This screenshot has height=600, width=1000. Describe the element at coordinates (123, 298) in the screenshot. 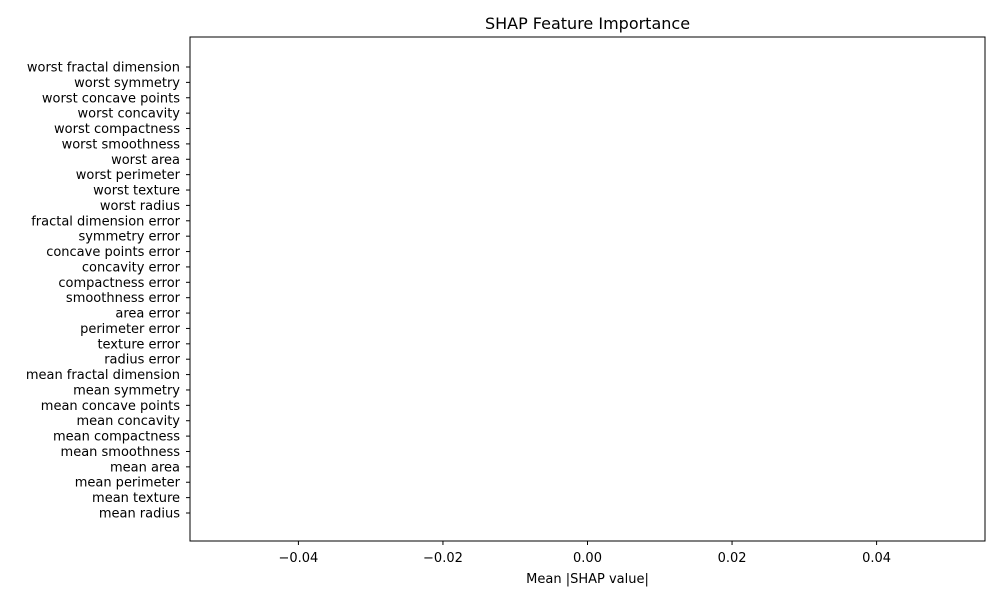

I see `y-tick-label: smoothness error` at that location.